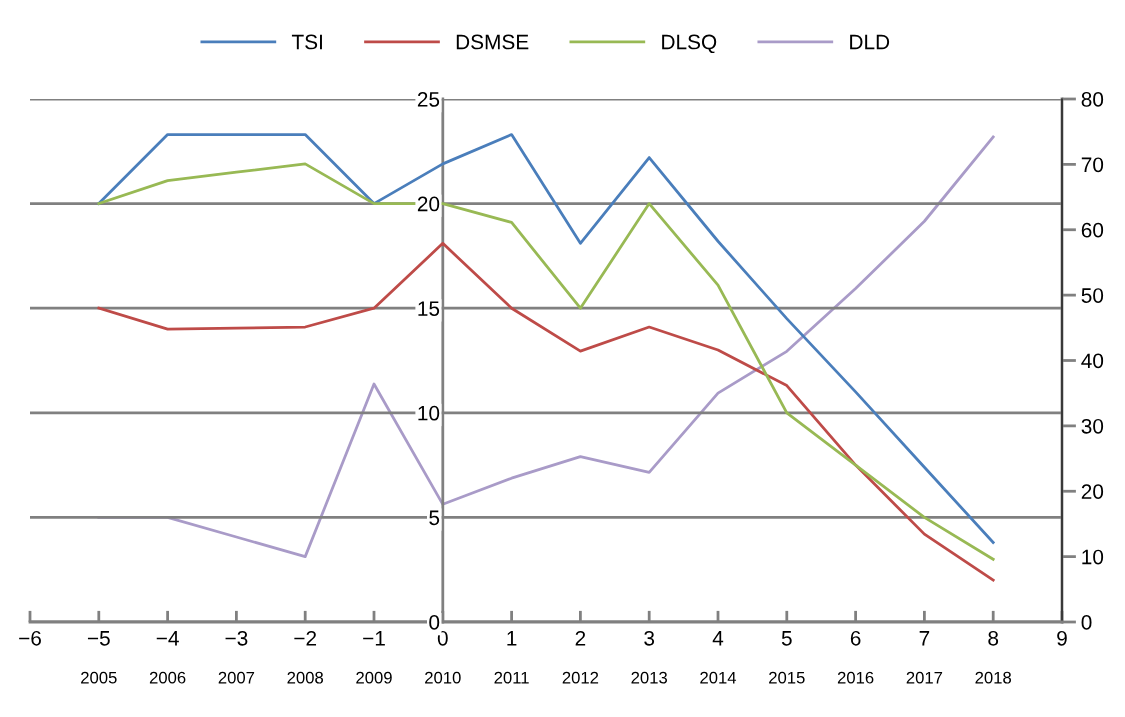  What do you see at coordinates (511, 677) in the screenshot?
I see `x2-tick-label: 2011` at bounding box center [511, 677].